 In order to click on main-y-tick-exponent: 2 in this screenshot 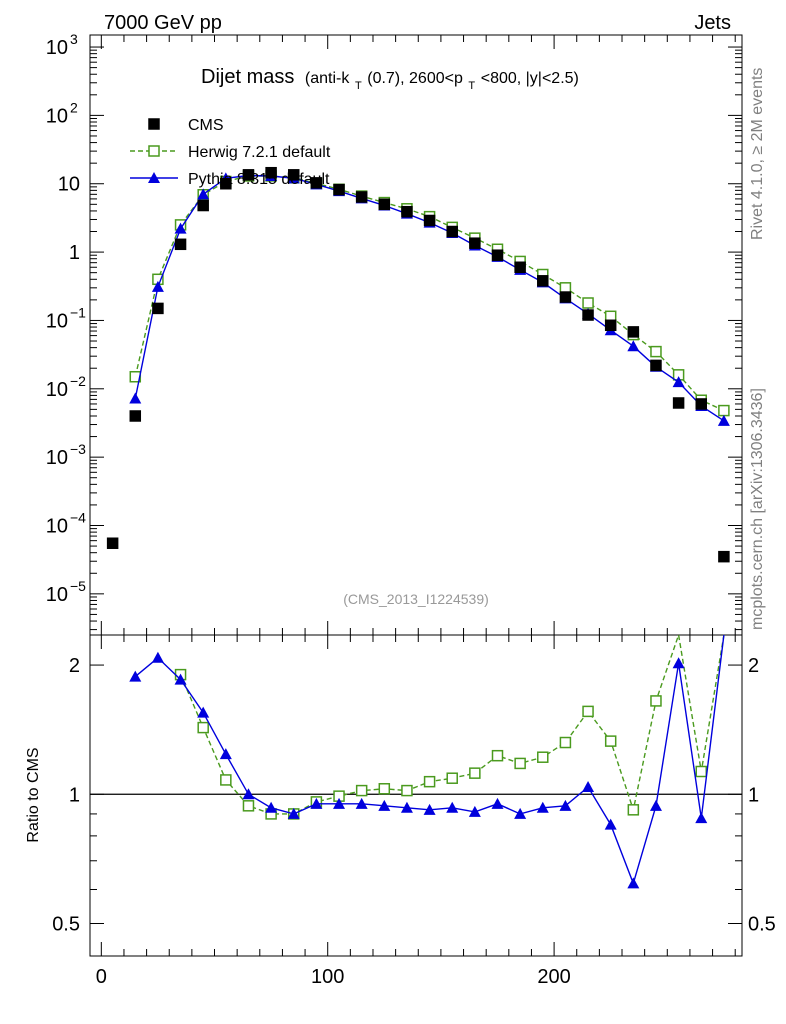, I will do `click(74, 107)`.